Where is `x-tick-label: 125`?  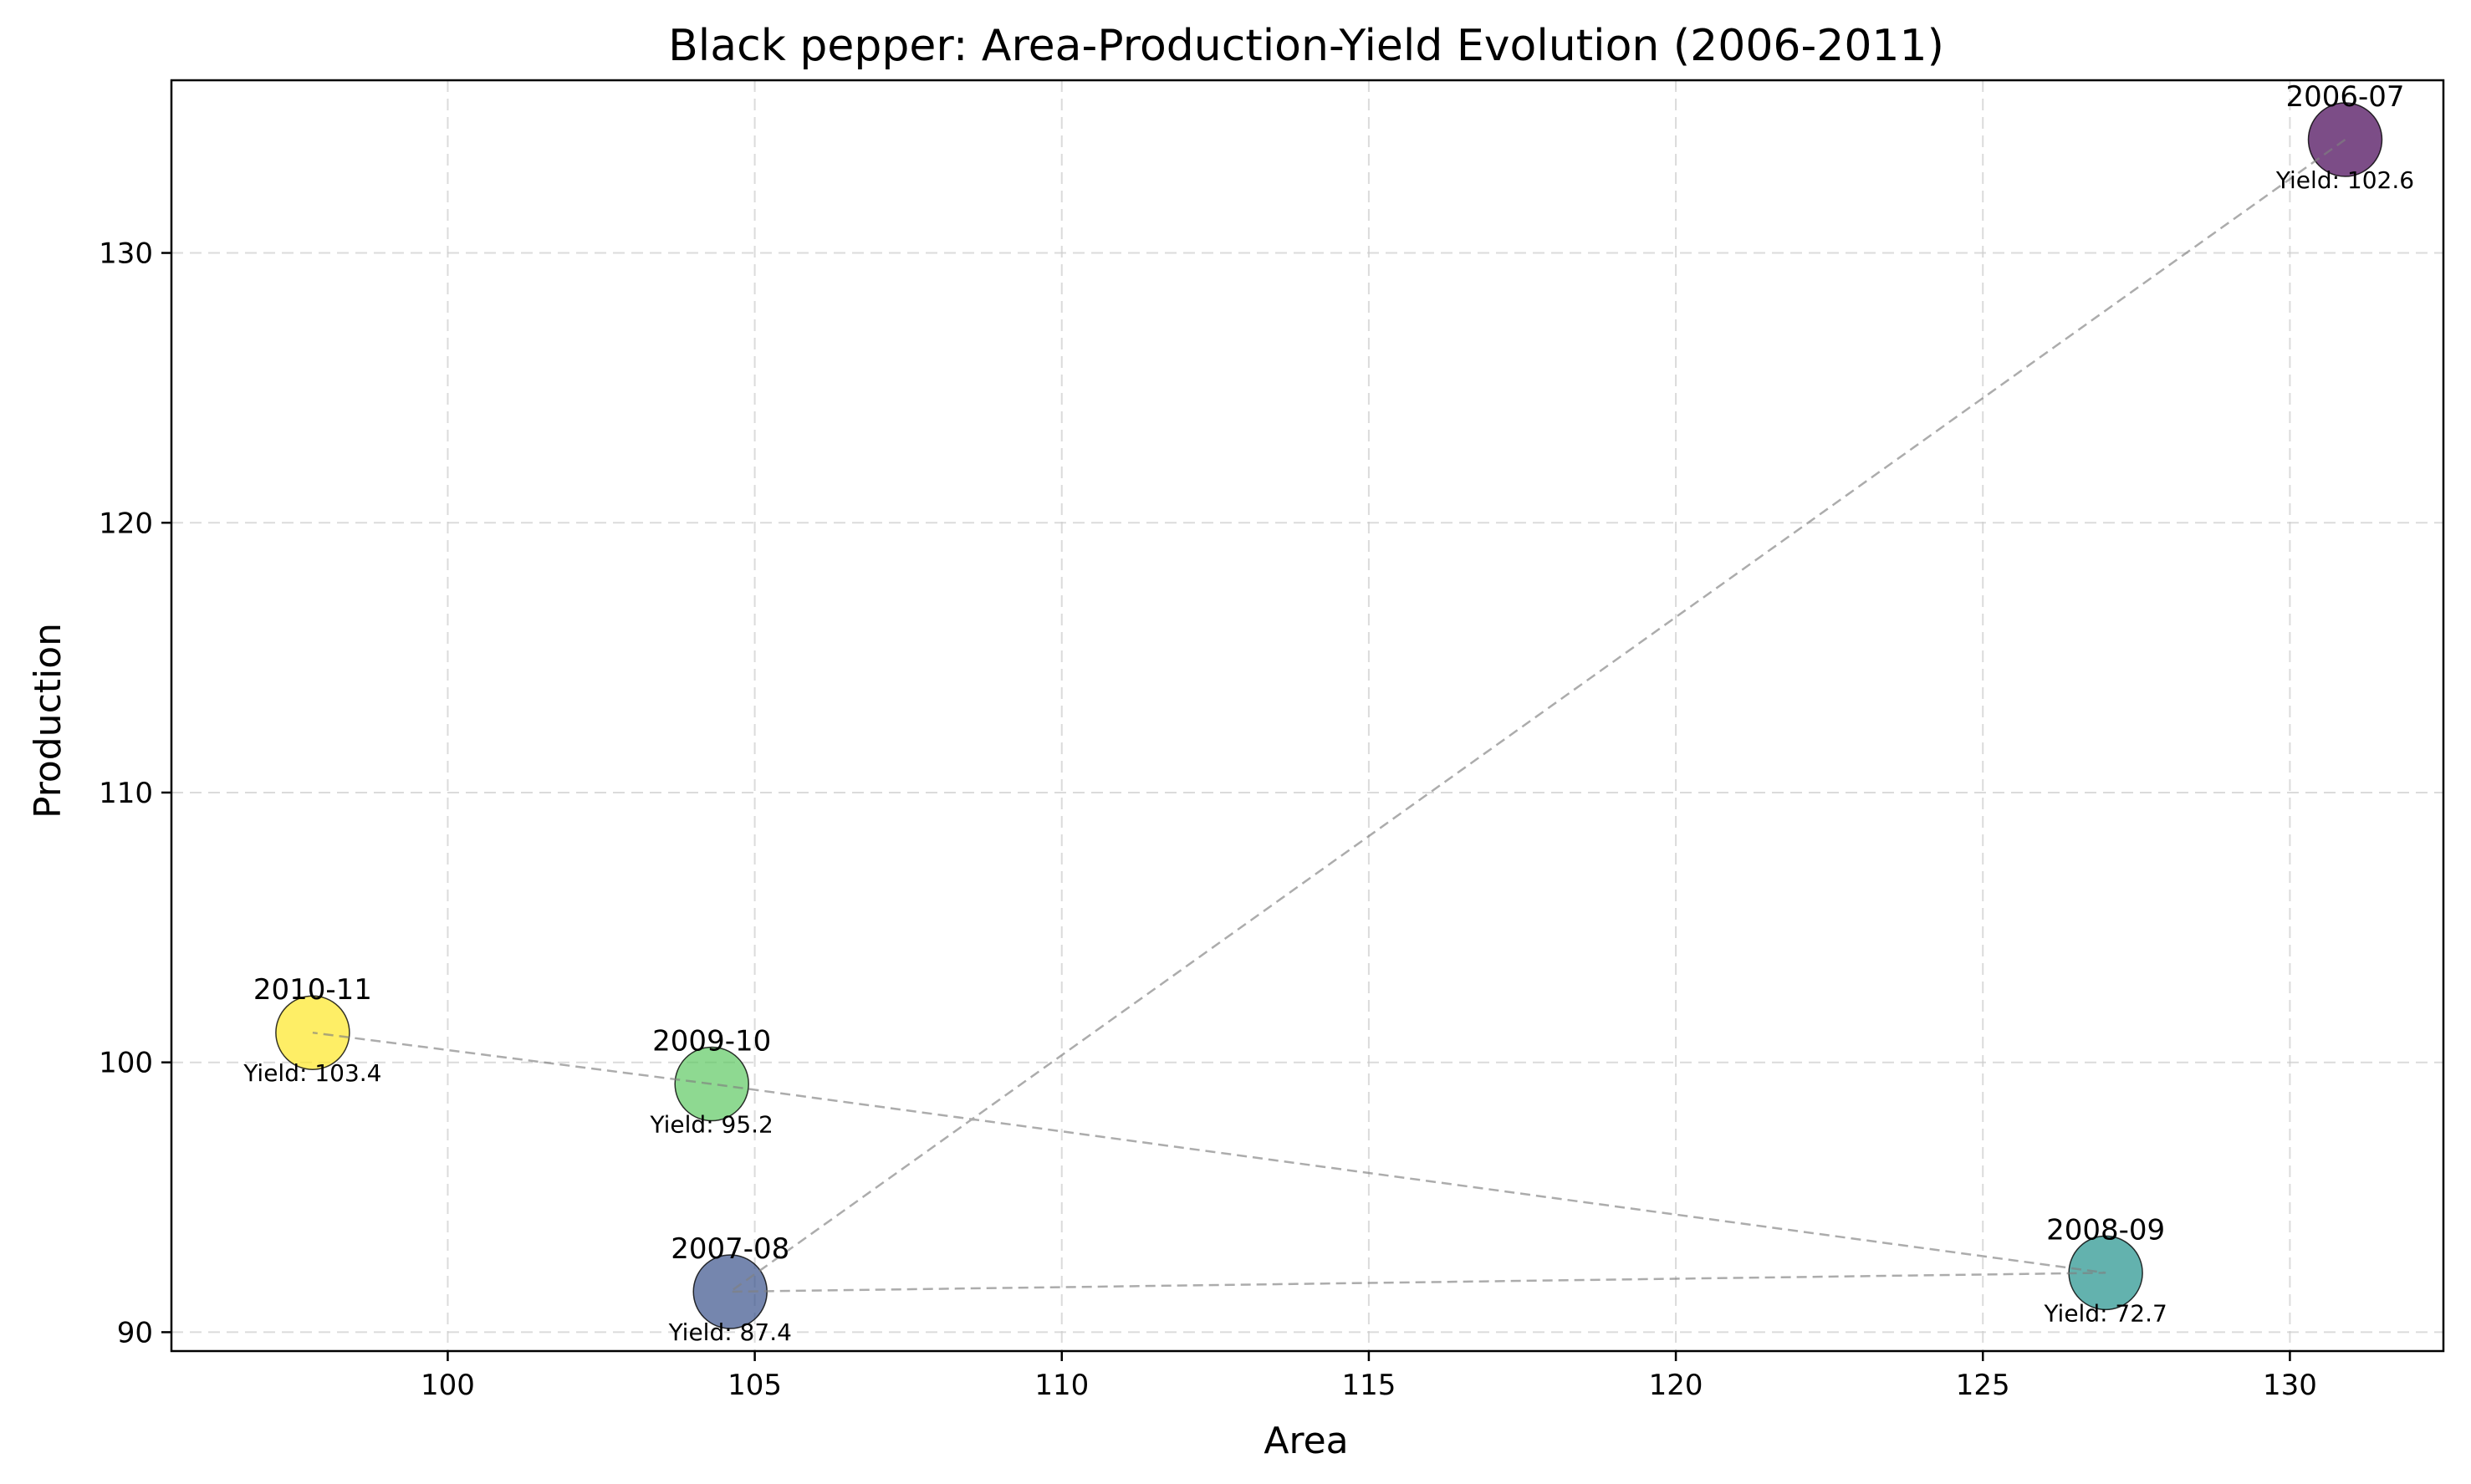
x-tick-label: 125 is located at coordinates (1983, 1385).